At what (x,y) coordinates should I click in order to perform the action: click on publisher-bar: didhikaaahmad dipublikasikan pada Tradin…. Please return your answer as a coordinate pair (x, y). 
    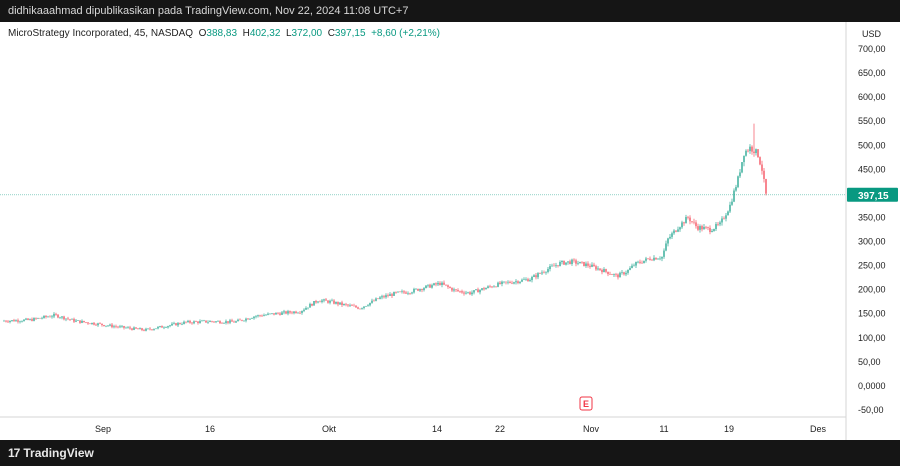
    Looking at the image, I should click on (450, 11).